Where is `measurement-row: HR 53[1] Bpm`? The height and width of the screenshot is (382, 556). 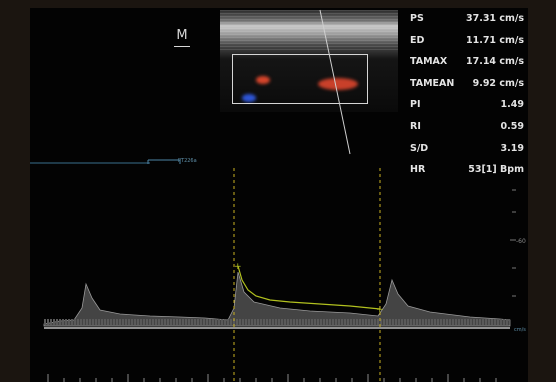 measurement-row: HR 53[1] Bpm is located at coordinates (462, 172).